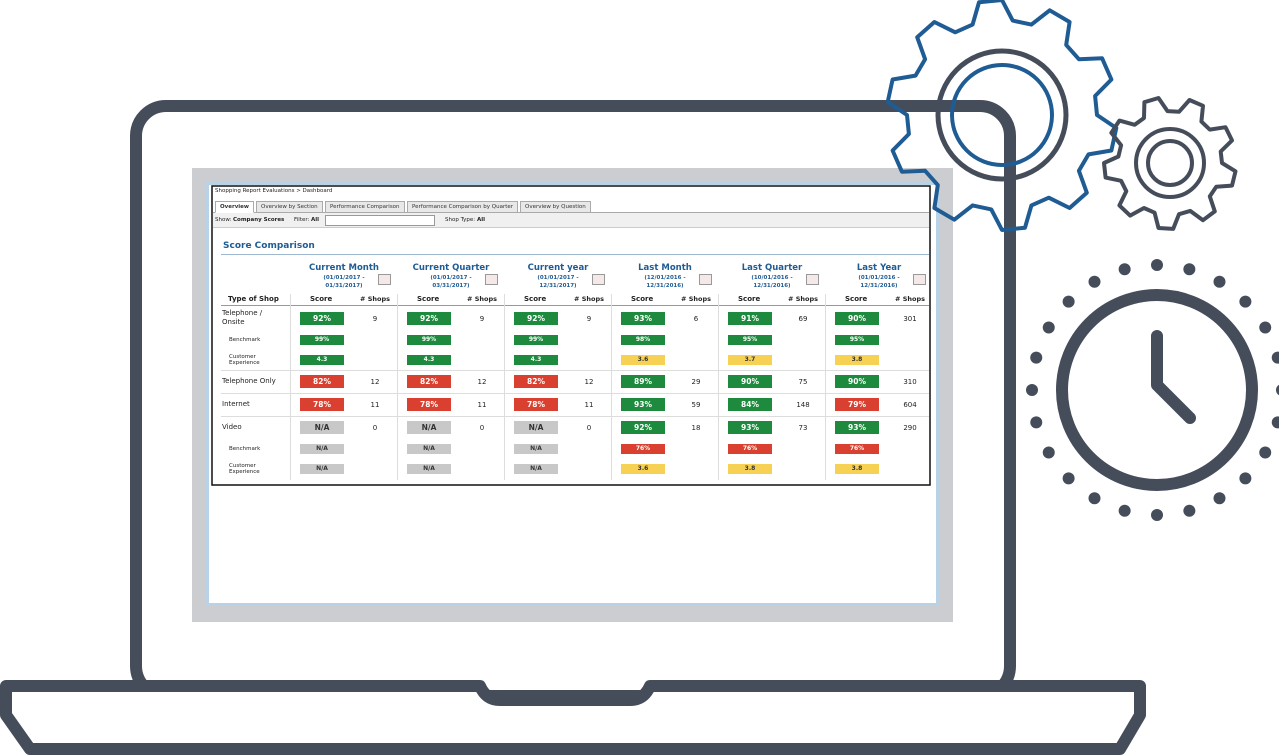 The height and width of the screenshot is (755, 1279). Describe the element at coordinates (803, 381) in the screenshot. I see `shop-count: 75` at that location.